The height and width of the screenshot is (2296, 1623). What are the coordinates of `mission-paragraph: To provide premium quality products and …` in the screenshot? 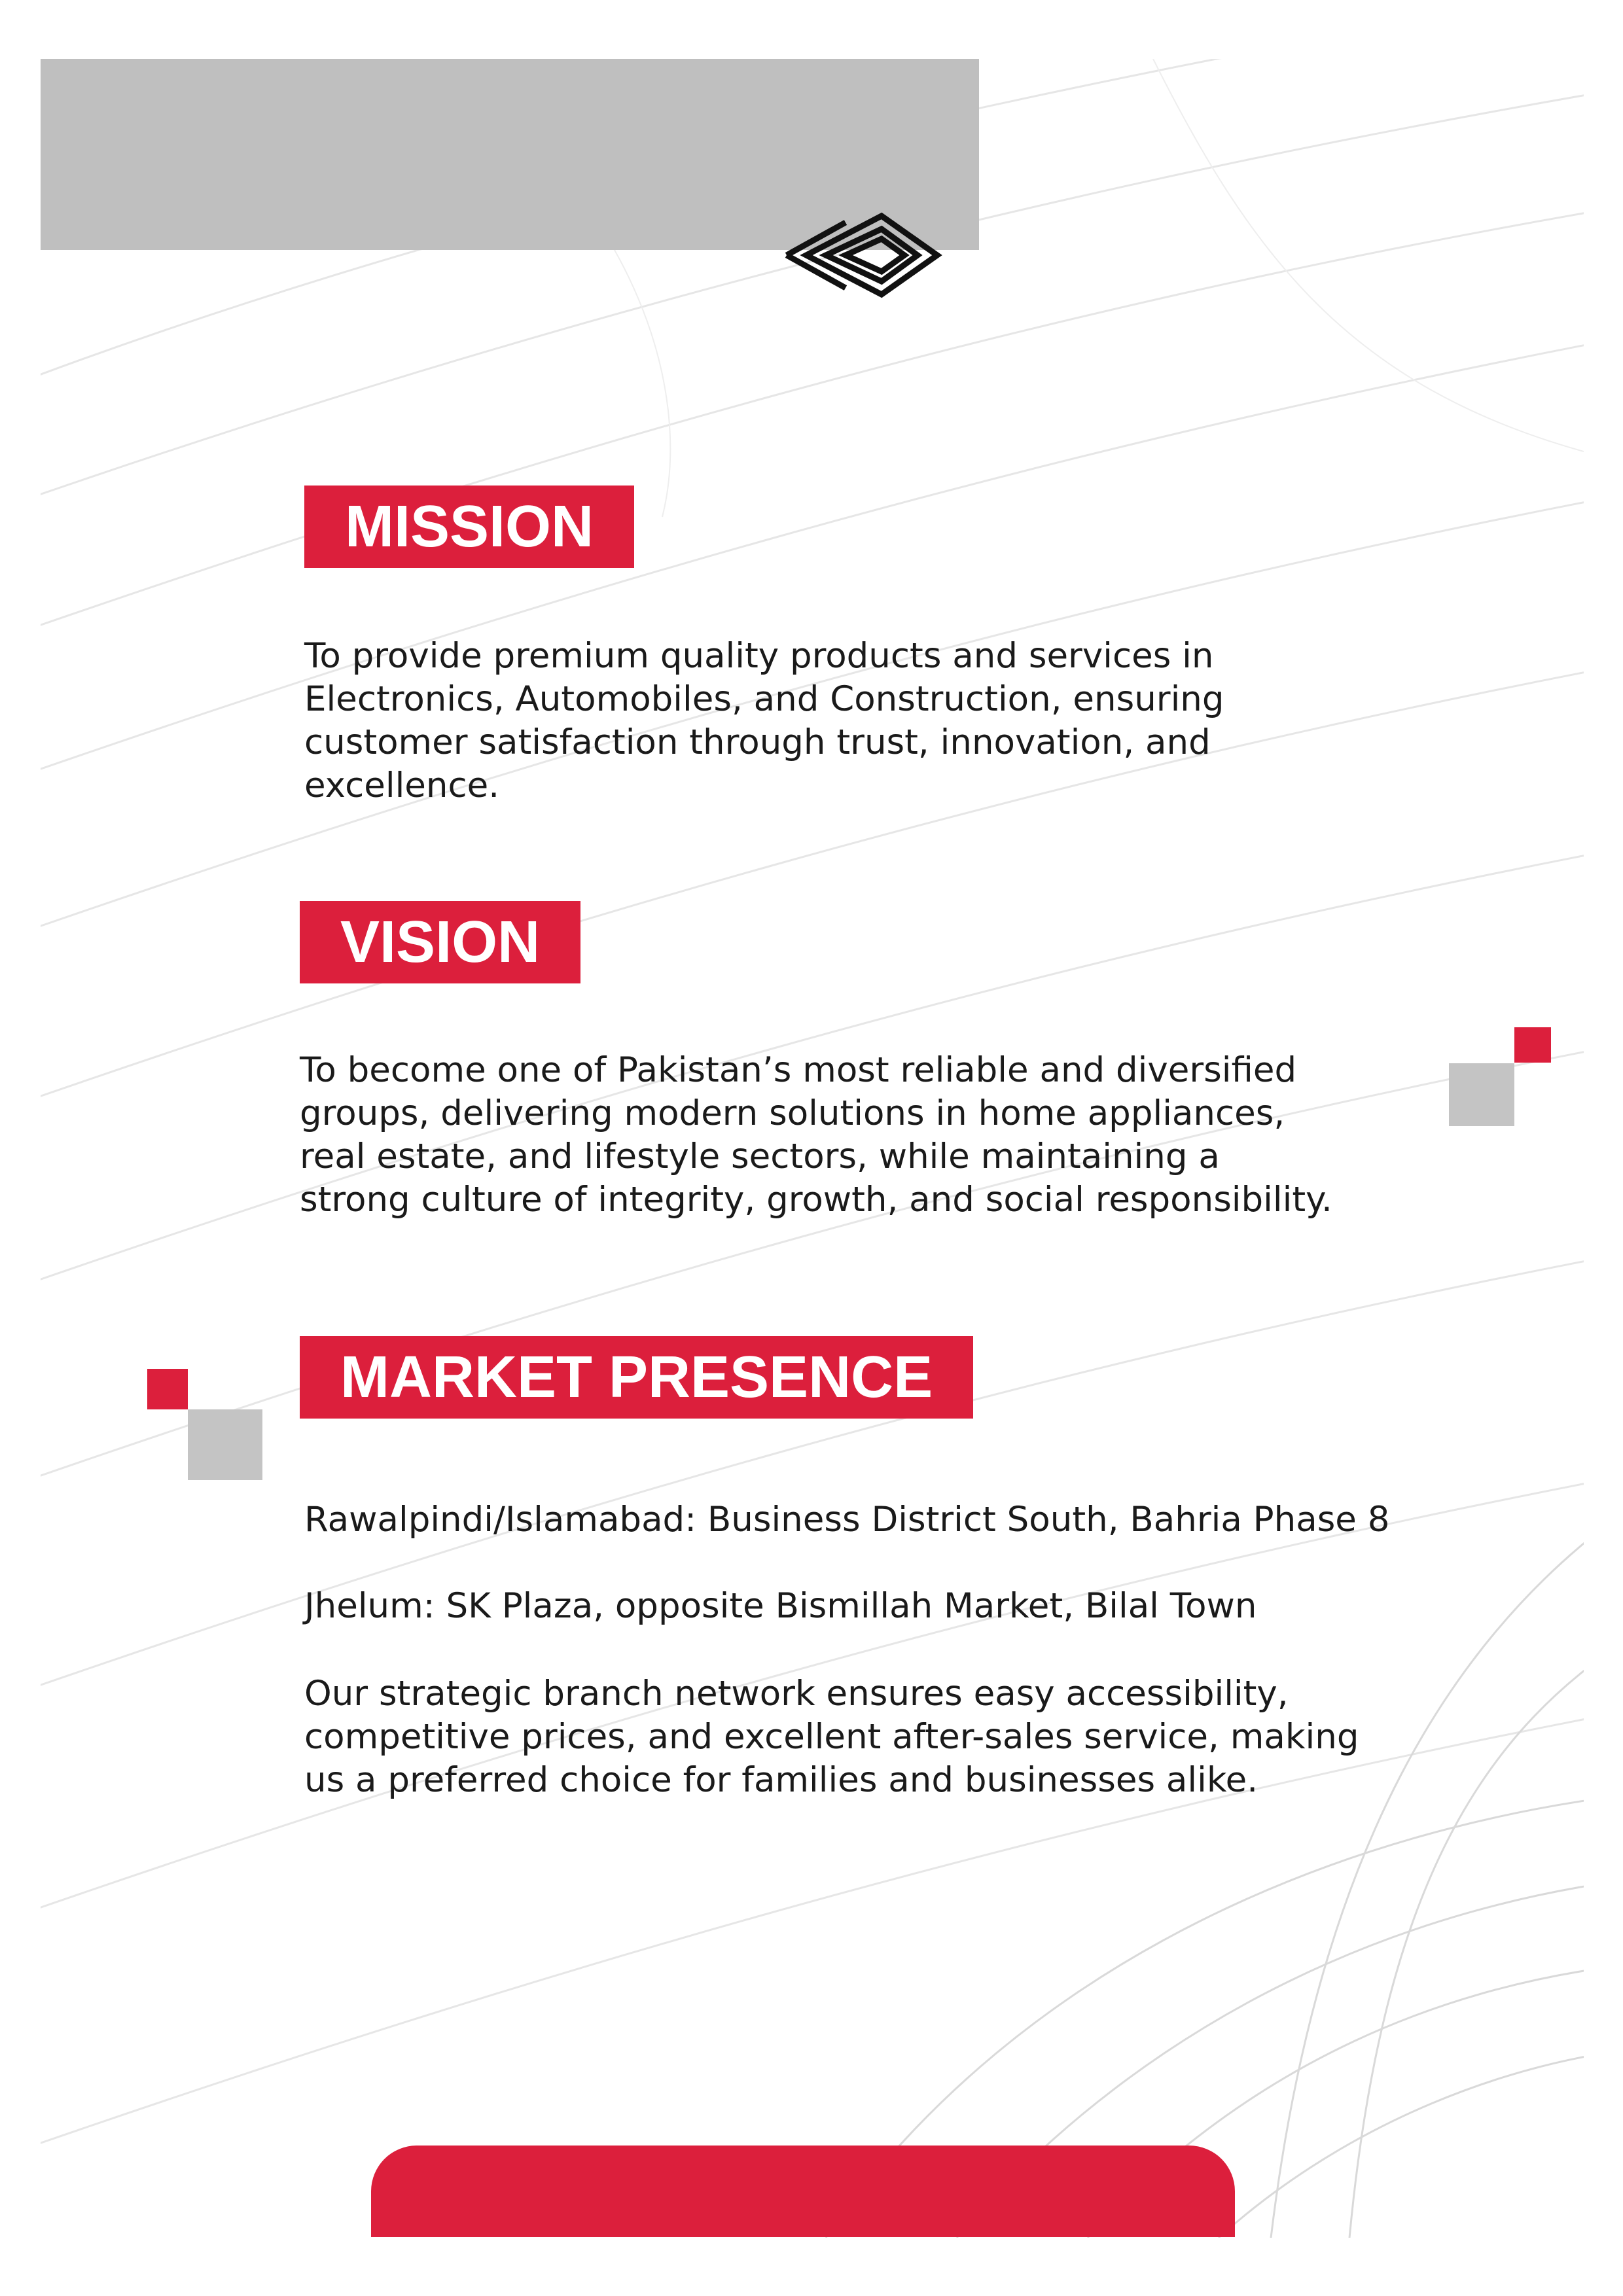 It's located at (764, 721).